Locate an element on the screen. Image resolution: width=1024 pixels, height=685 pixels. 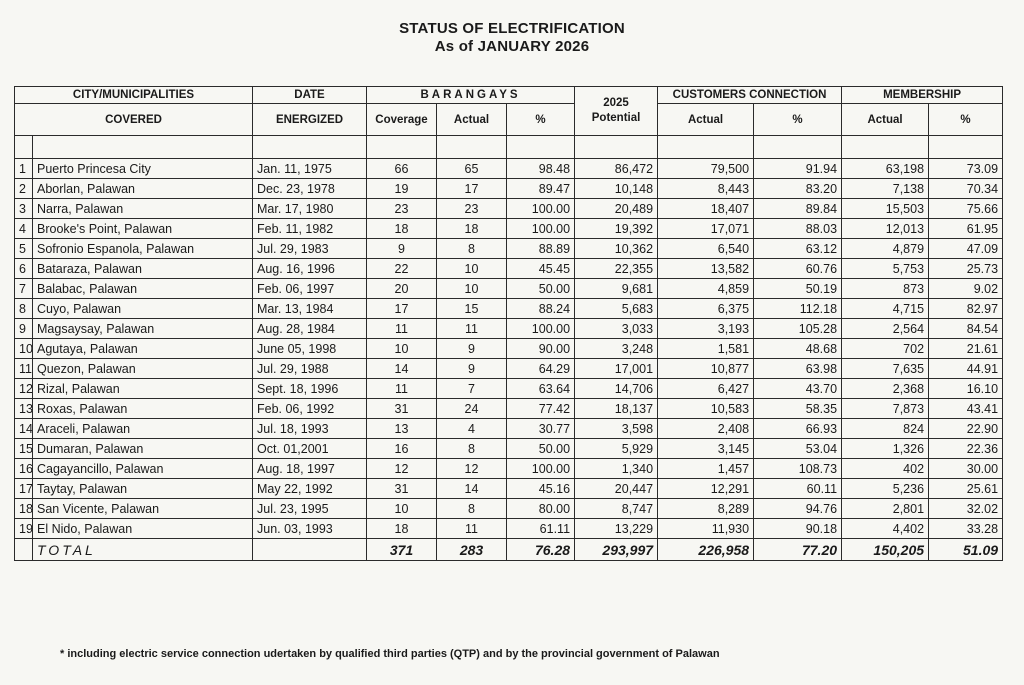
customers-actual: 8,443 is located at coordinates (706, 188).